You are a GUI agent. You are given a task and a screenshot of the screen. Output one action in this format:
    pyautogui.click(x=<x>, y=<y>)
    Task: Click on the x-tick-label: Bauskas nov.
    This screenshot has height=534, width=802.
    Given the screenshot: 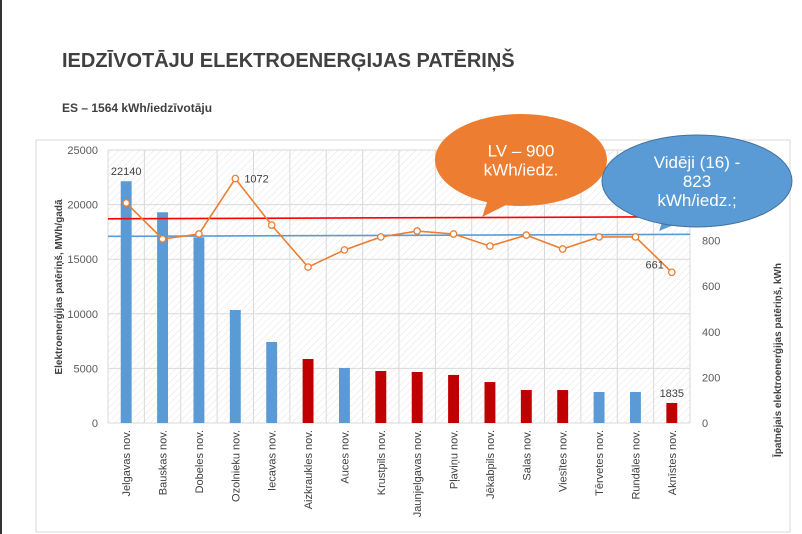 What is the action you would take?
    pyautogui.click(x=164, y=462)
    